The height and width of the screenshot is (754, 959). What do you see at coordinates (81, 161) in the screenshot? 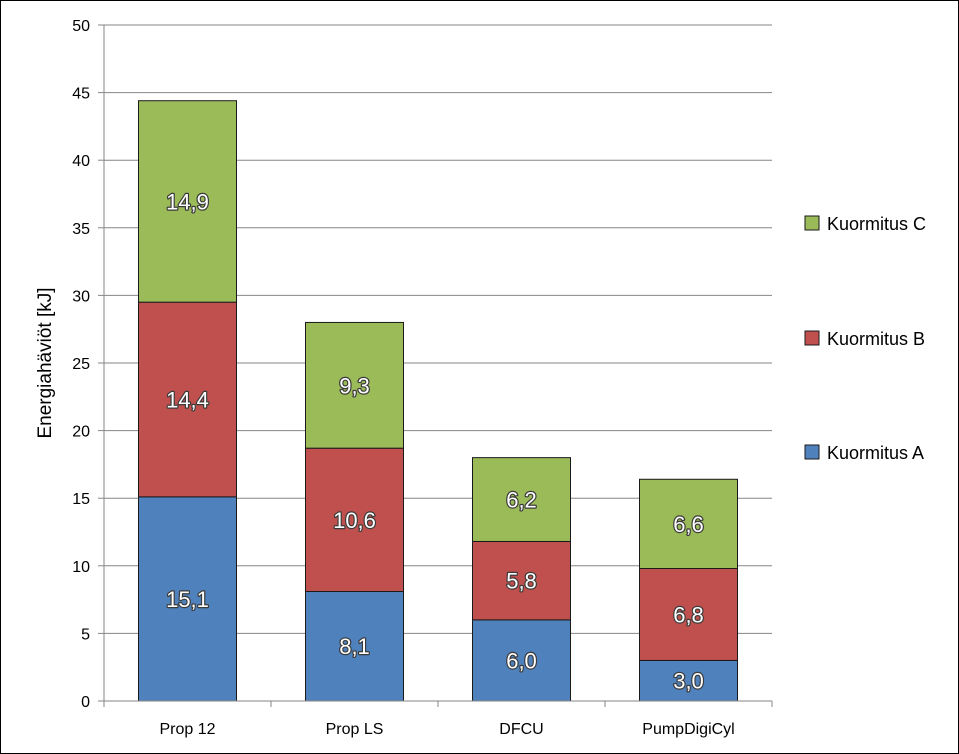
I see `y-tick-label: 40` at bounding box center [81, 161].